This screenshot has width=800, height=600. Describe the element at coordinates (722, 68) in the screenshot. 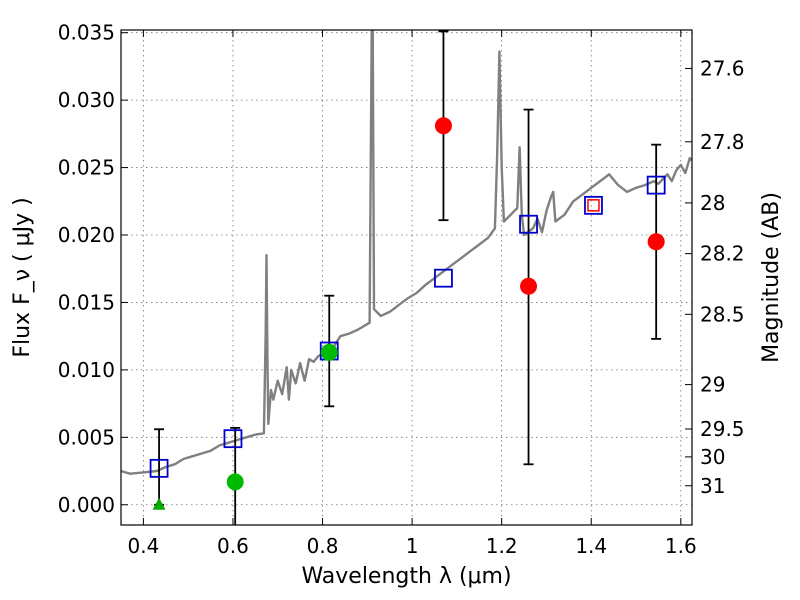

I see `y2-tick-label: 27.6` at that location.